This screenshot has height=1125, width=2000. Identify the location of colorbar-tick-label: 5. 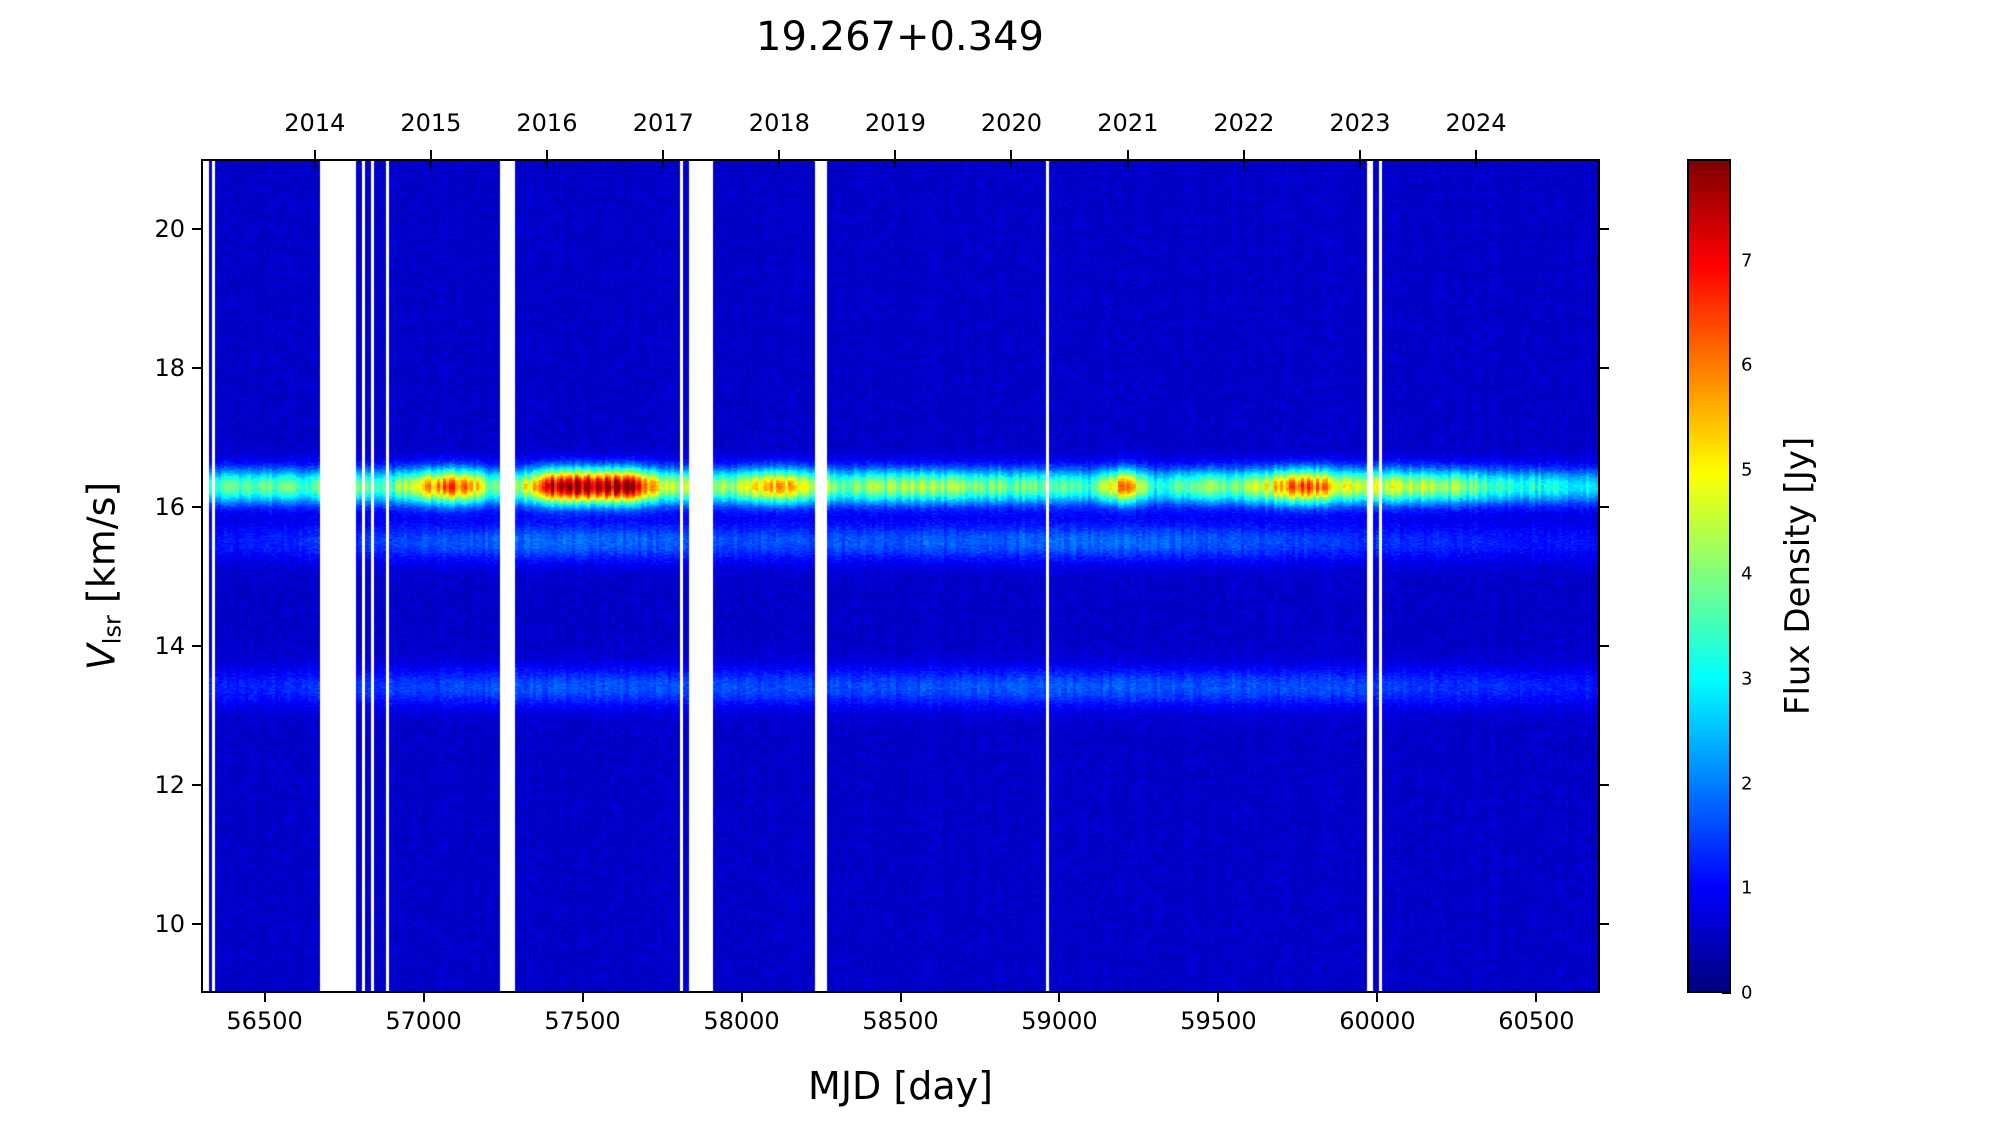
(1747, 470).